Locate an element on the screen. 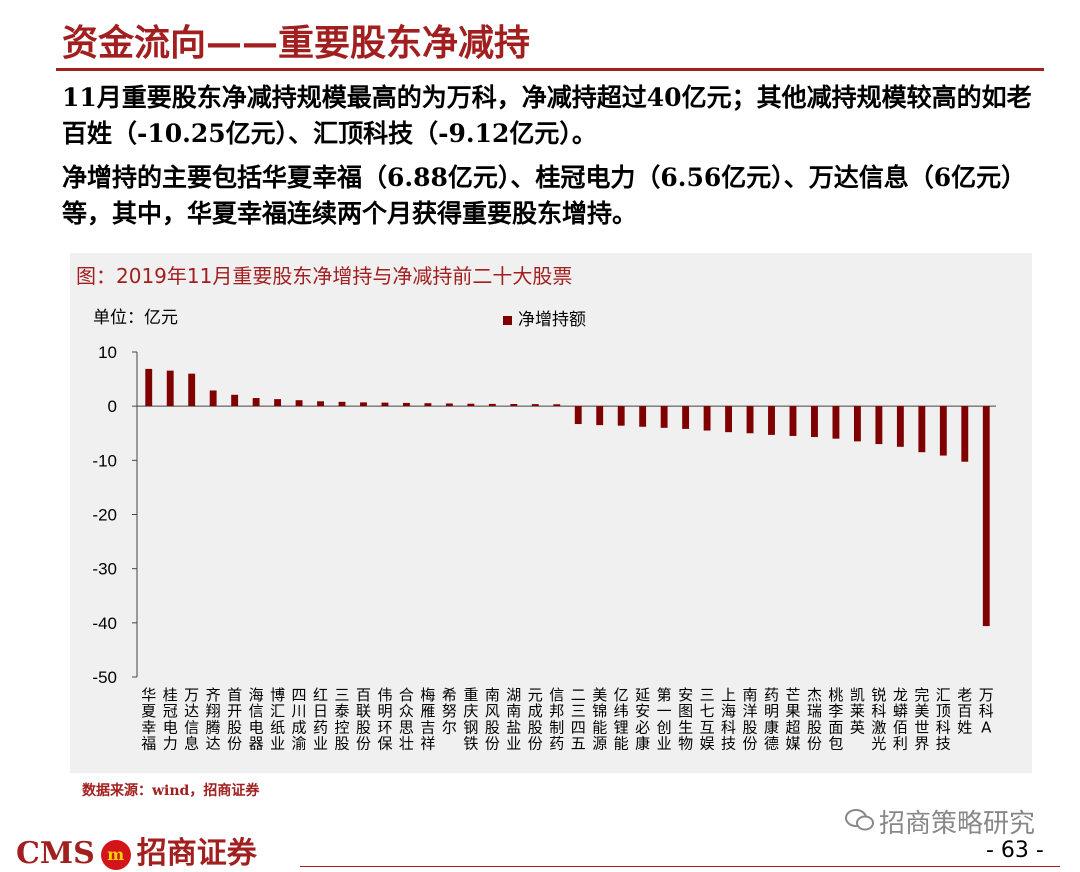  x-tick-label: 四川成渝 is located at coordinates (299, 719).